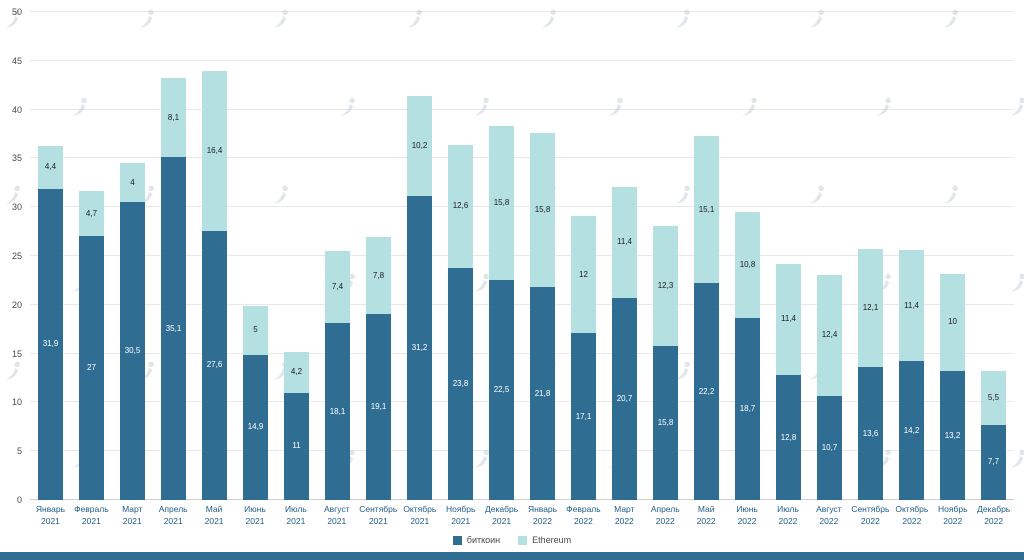 The width and height of the screenshot is (1024, 560). Describe the element at coordinates (91, 515) in the screenshot. I see `x-axis-category-label: Февраль 2021` at that location.